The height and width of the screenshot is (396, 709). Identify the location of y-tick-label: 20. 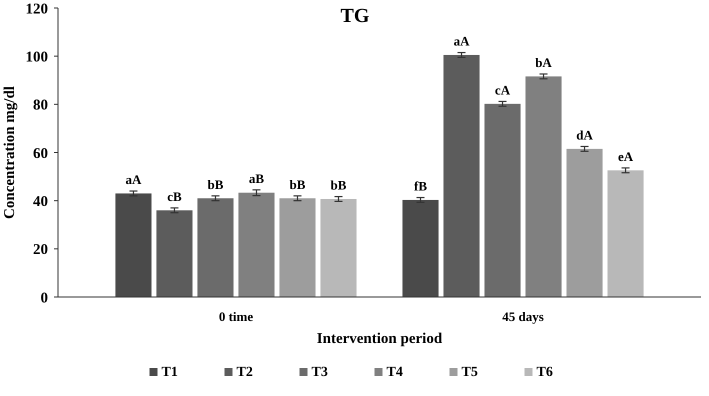
(40, 250).